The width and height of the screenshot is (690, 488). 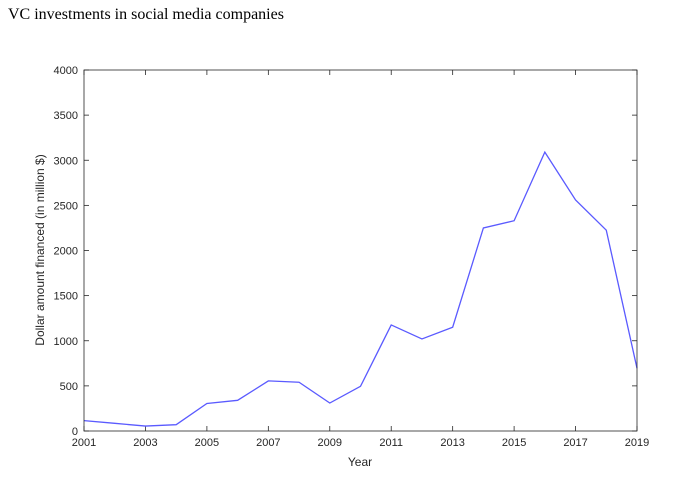 I want to click on x-tick-label: 2017, so click(x=575, y=443).